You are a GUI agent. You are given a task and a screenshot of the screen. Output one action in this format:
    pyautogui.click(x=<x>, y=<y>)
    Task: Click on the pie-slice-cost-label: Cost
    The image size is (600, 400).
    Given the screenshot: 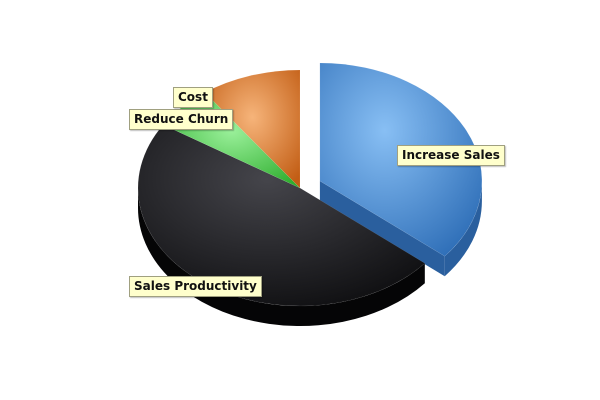 What is the action you would take?
    pyautogui.click(x=193, y=97)
    